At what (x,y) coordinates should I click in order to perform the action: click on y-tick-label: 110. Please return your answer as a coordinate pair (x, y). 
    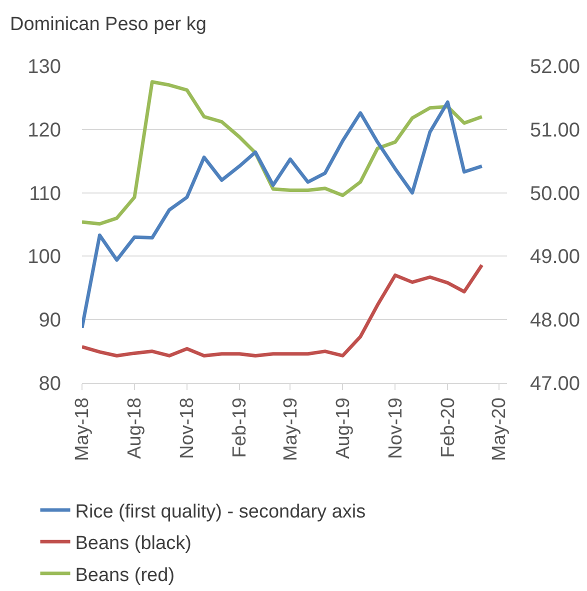
    Looking at the image, I should click on (45, 193).